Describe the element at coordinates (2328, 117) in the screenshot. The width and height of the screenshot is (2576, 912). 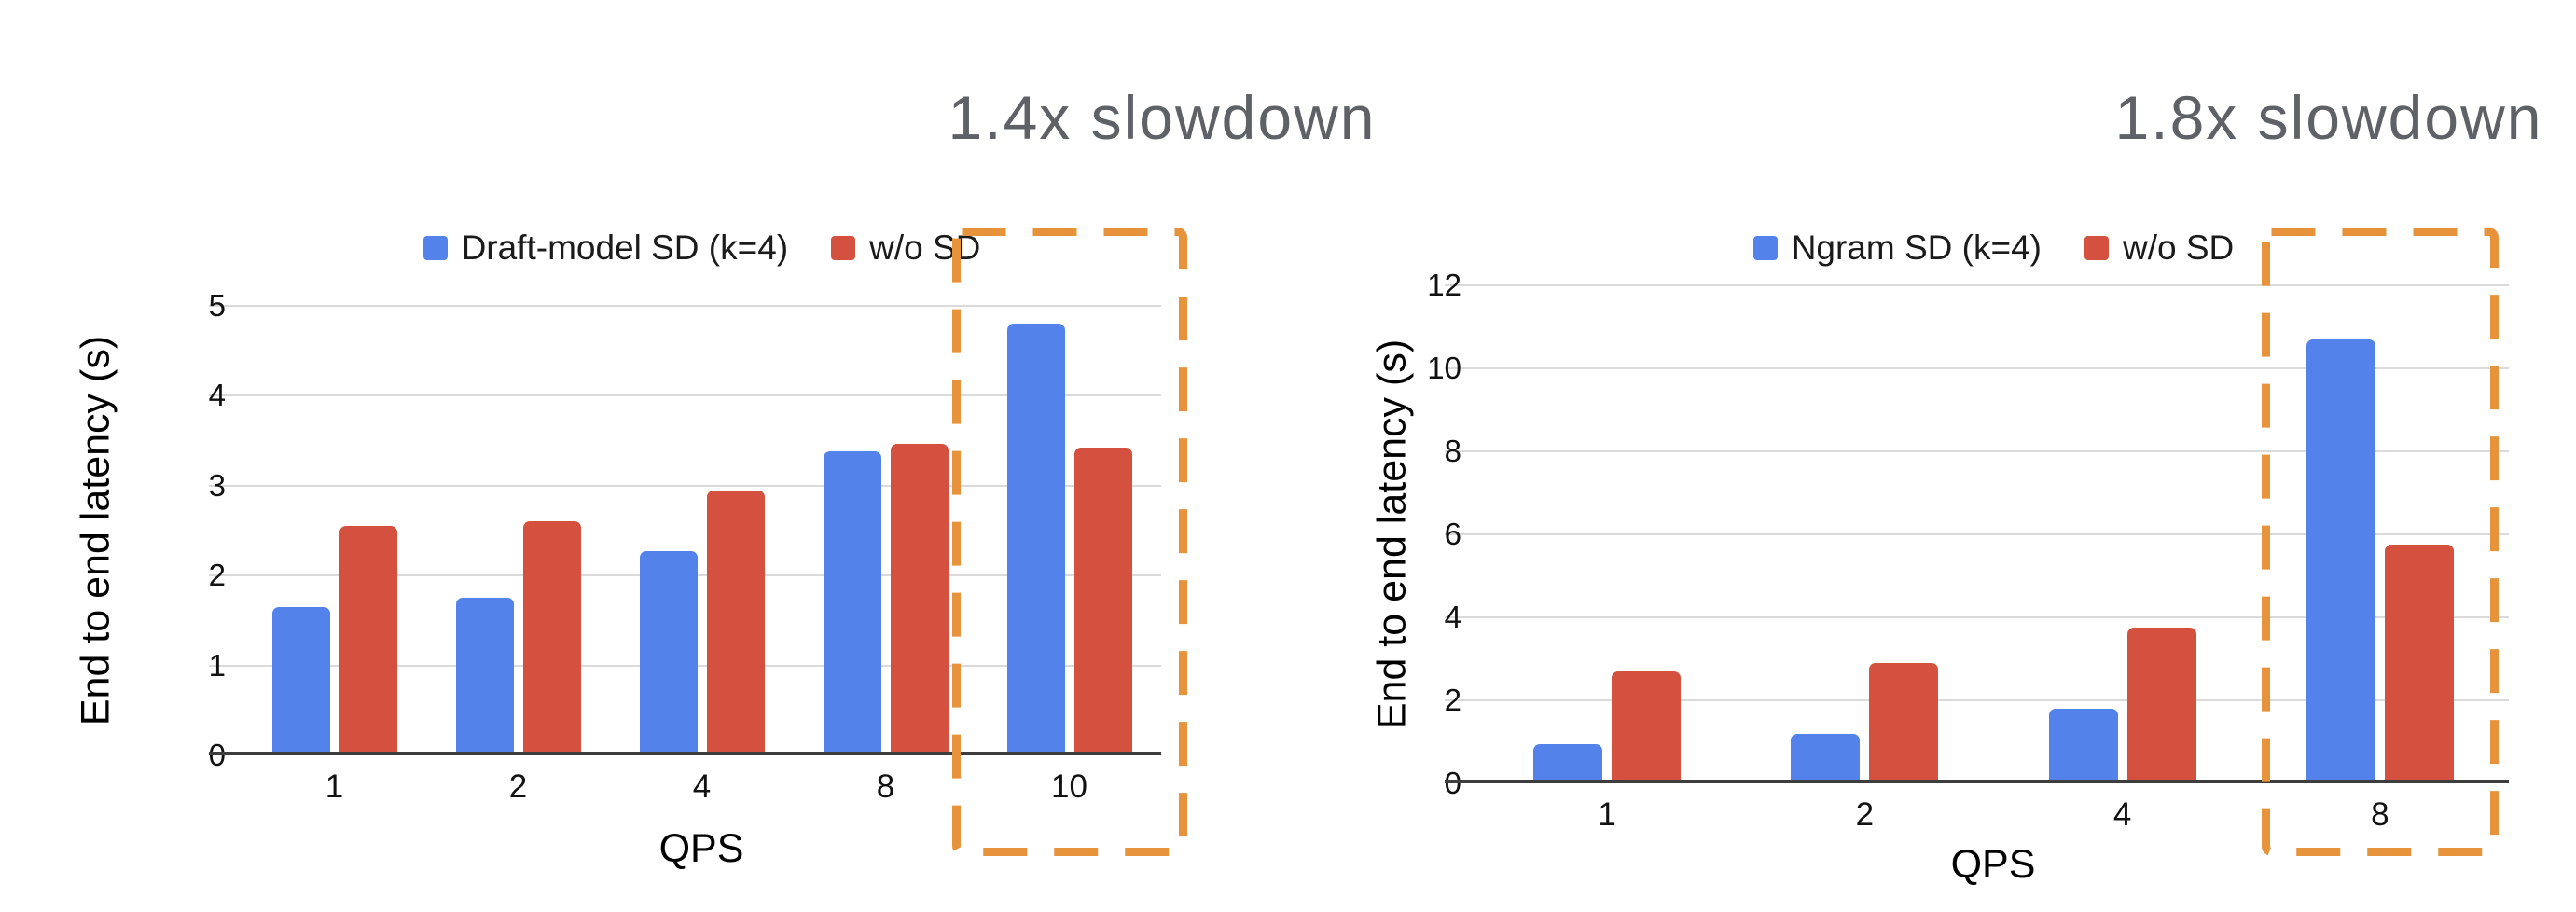
I see `slowdown-annotation: 1.8x slowdown` at that location.